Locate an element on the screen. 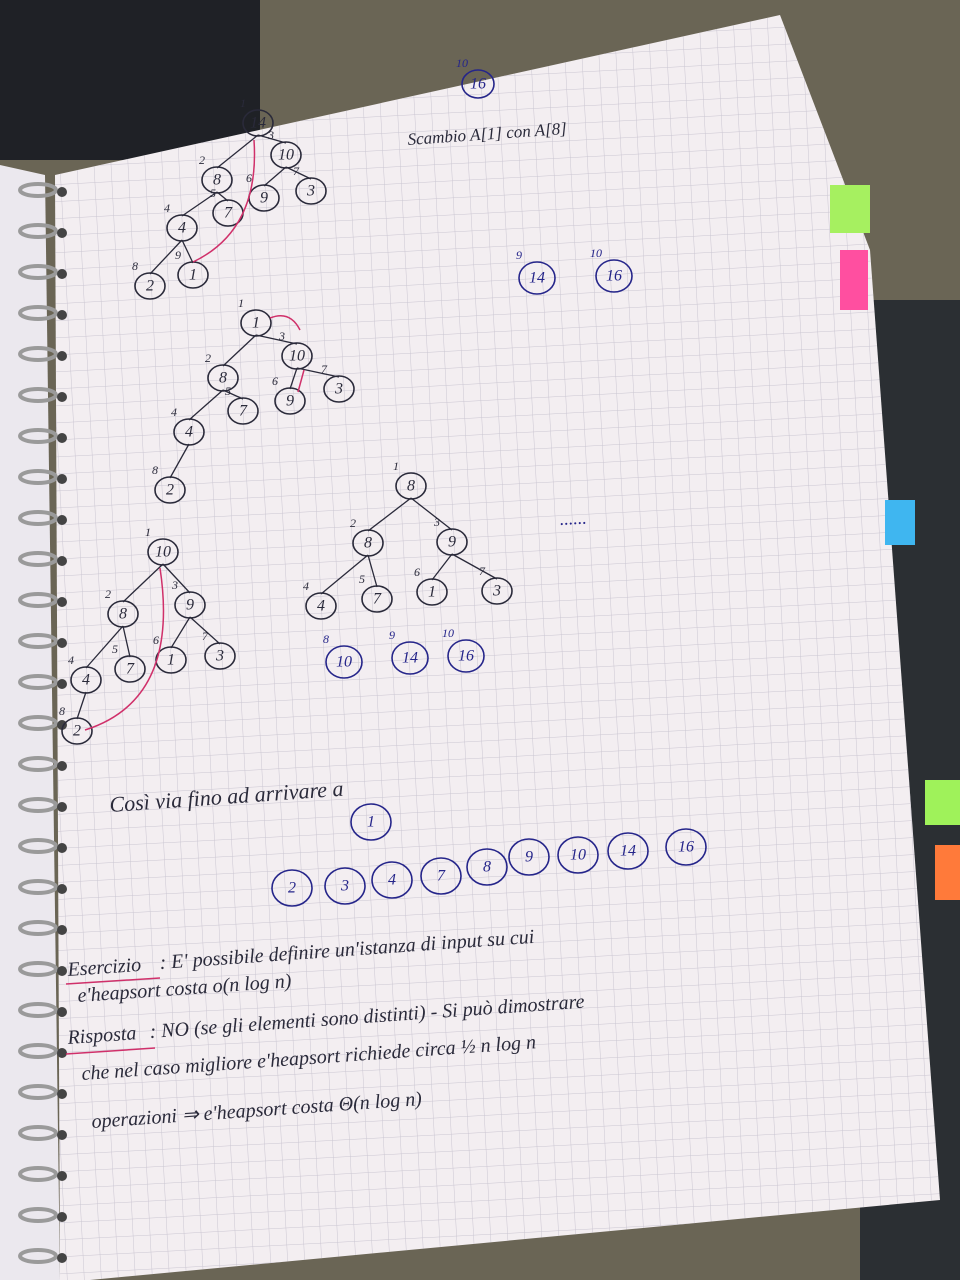 This screenshot has height=1280, width=960. dark-fabric is located at coordinates (130, 80).